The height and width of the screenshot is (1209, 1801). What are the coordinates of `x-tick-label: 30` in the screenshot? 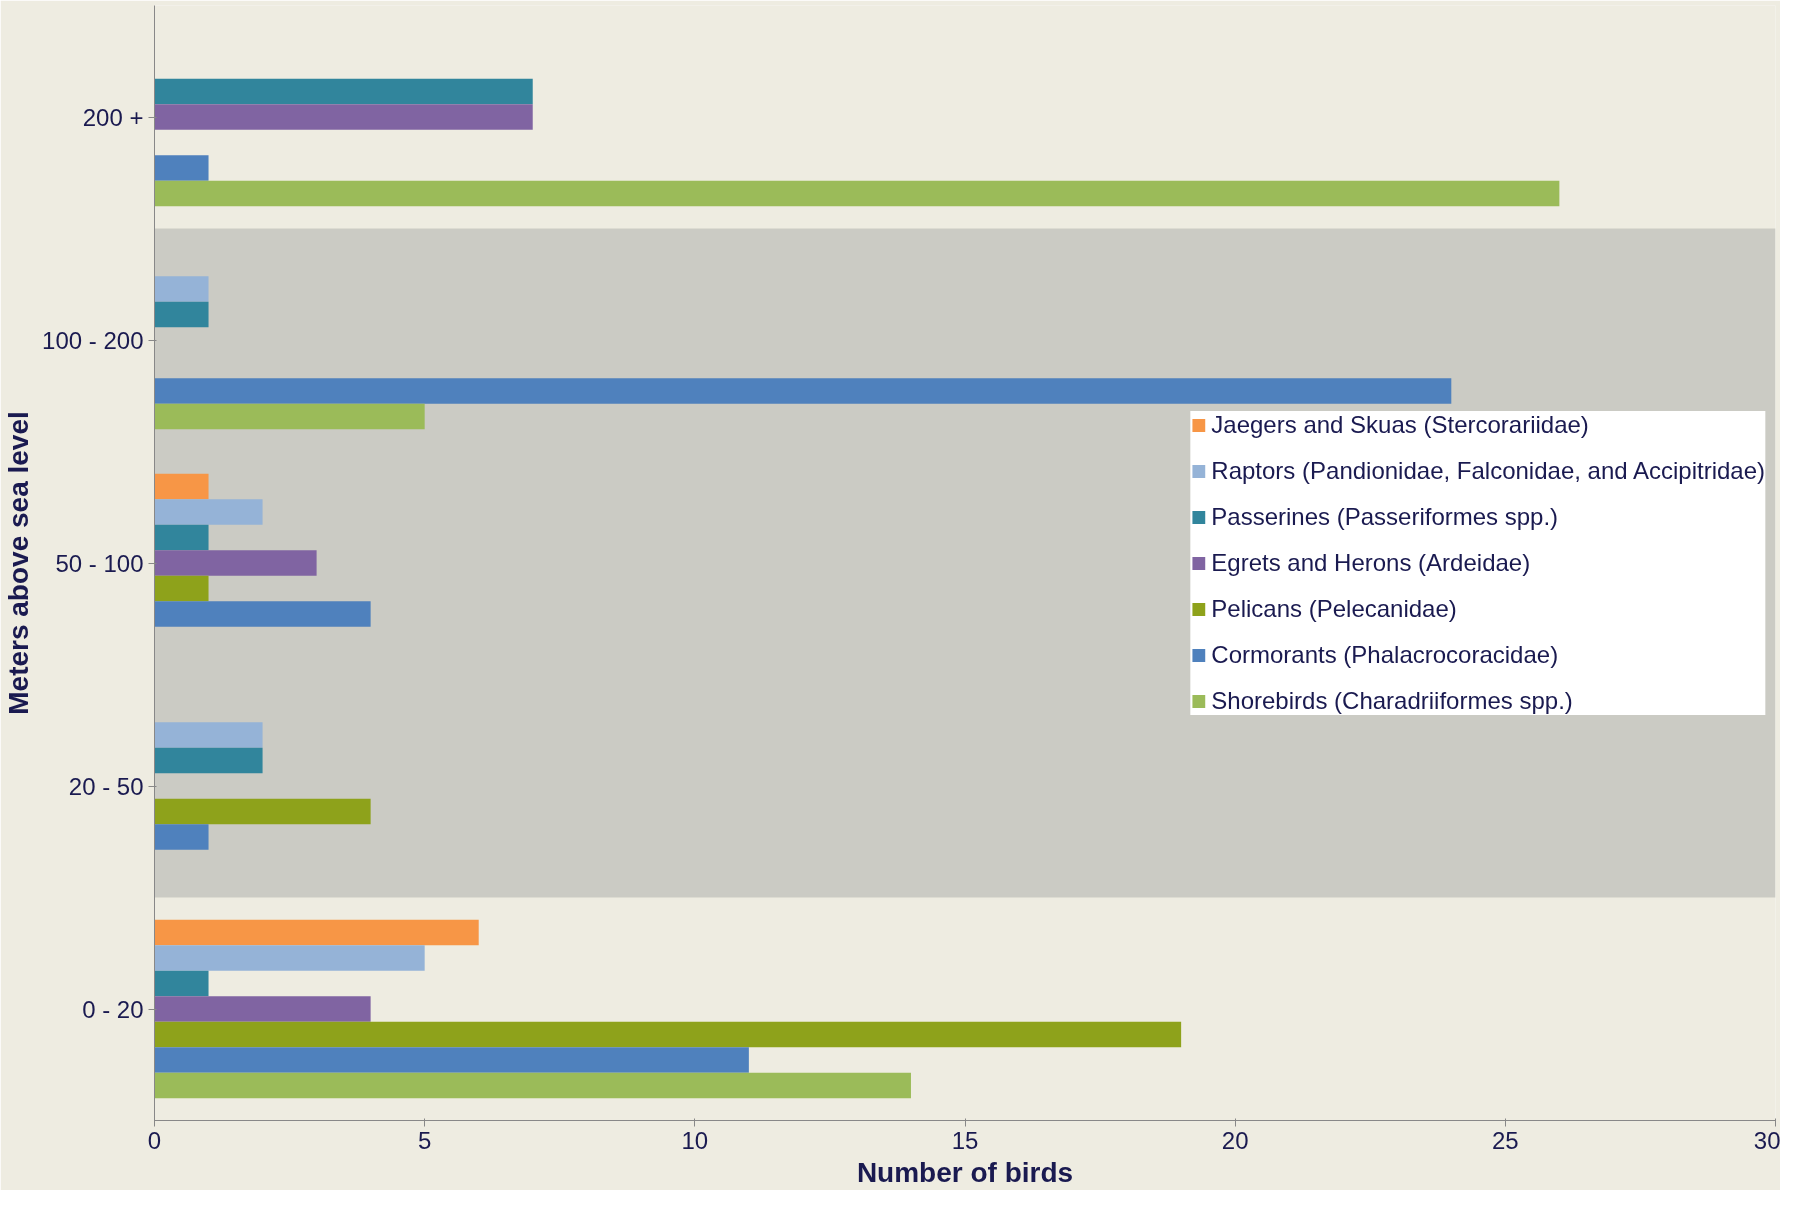 It's located at (1767, 1140).